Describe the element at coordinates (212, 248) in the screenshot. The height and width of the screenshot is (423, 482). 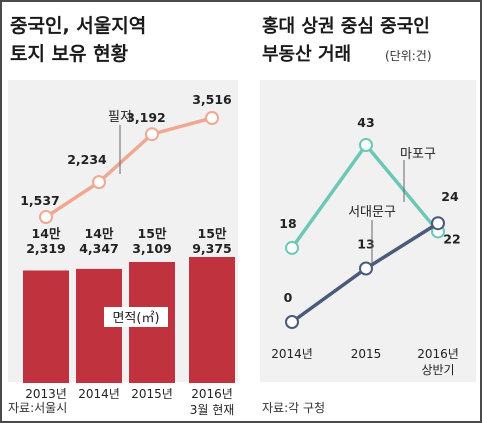
I see `bar-label-bottom-3: 9,375` at that location.